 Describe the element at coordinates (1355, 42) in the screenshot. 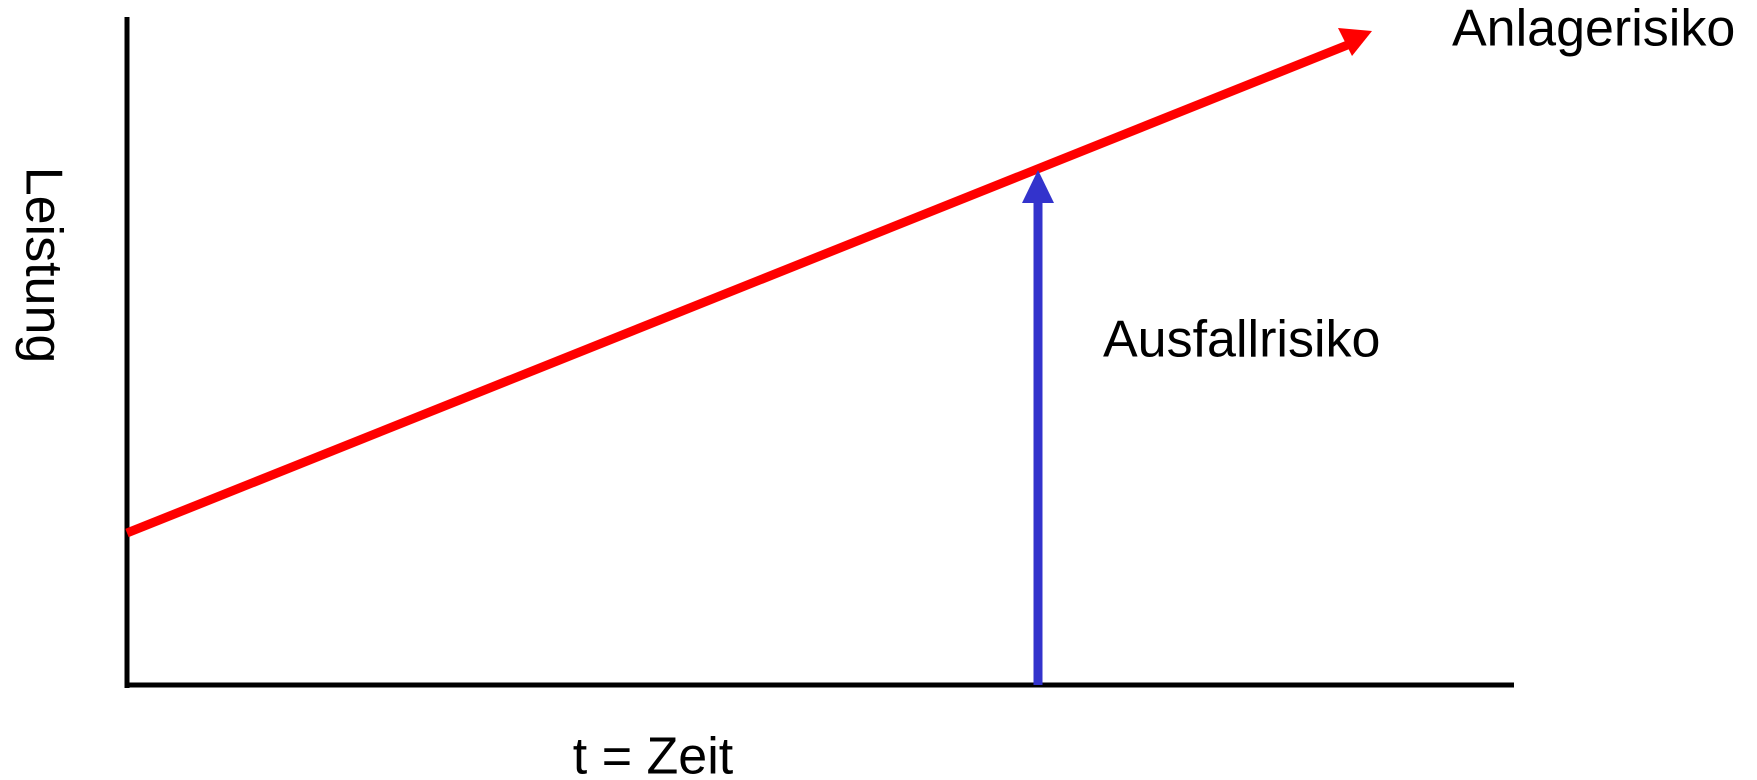

I see `trend-arrowhead` at that location.